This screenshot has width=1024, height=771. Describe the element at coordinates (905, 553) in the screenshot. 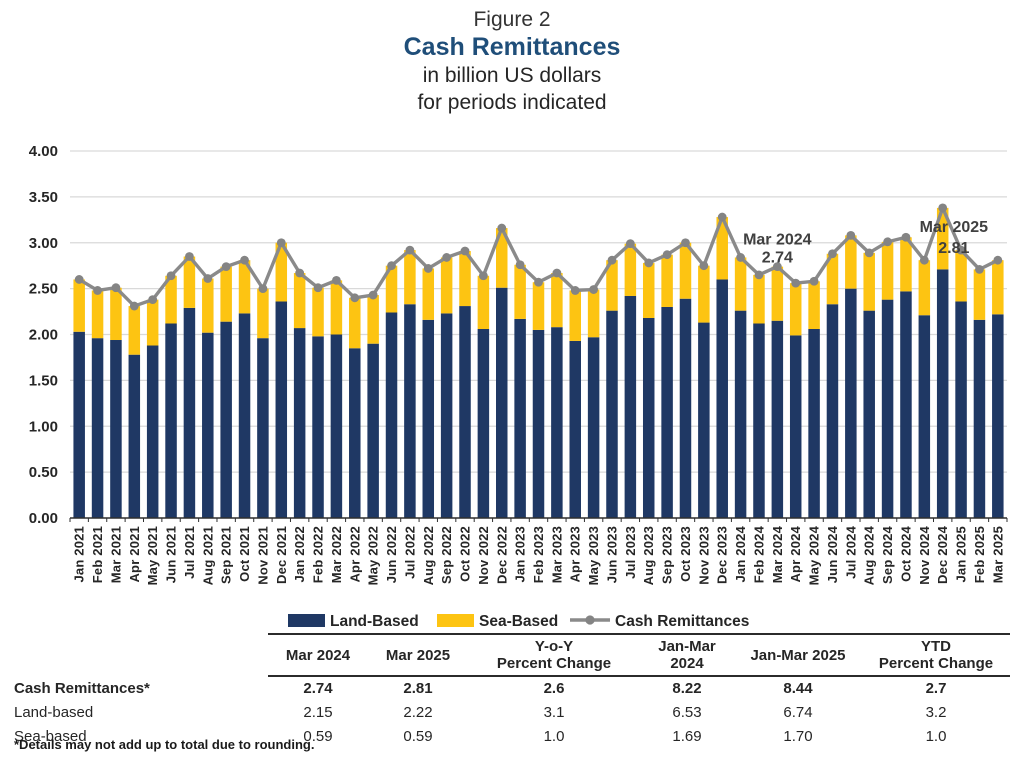

I see `x-axis-label: Oct 2024` at that location.